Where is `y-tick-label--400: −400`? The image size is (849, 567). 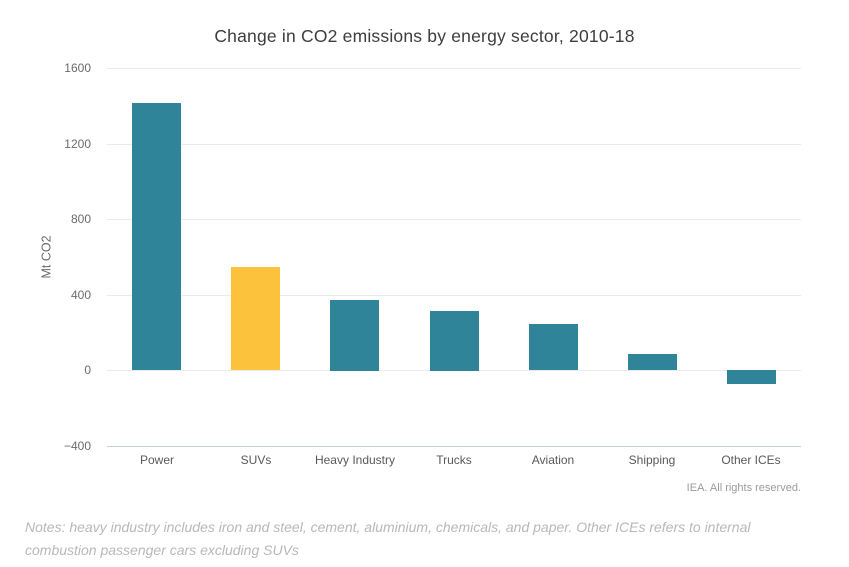 y-tick-label--400: −400 is located at coordinates (77, 446).